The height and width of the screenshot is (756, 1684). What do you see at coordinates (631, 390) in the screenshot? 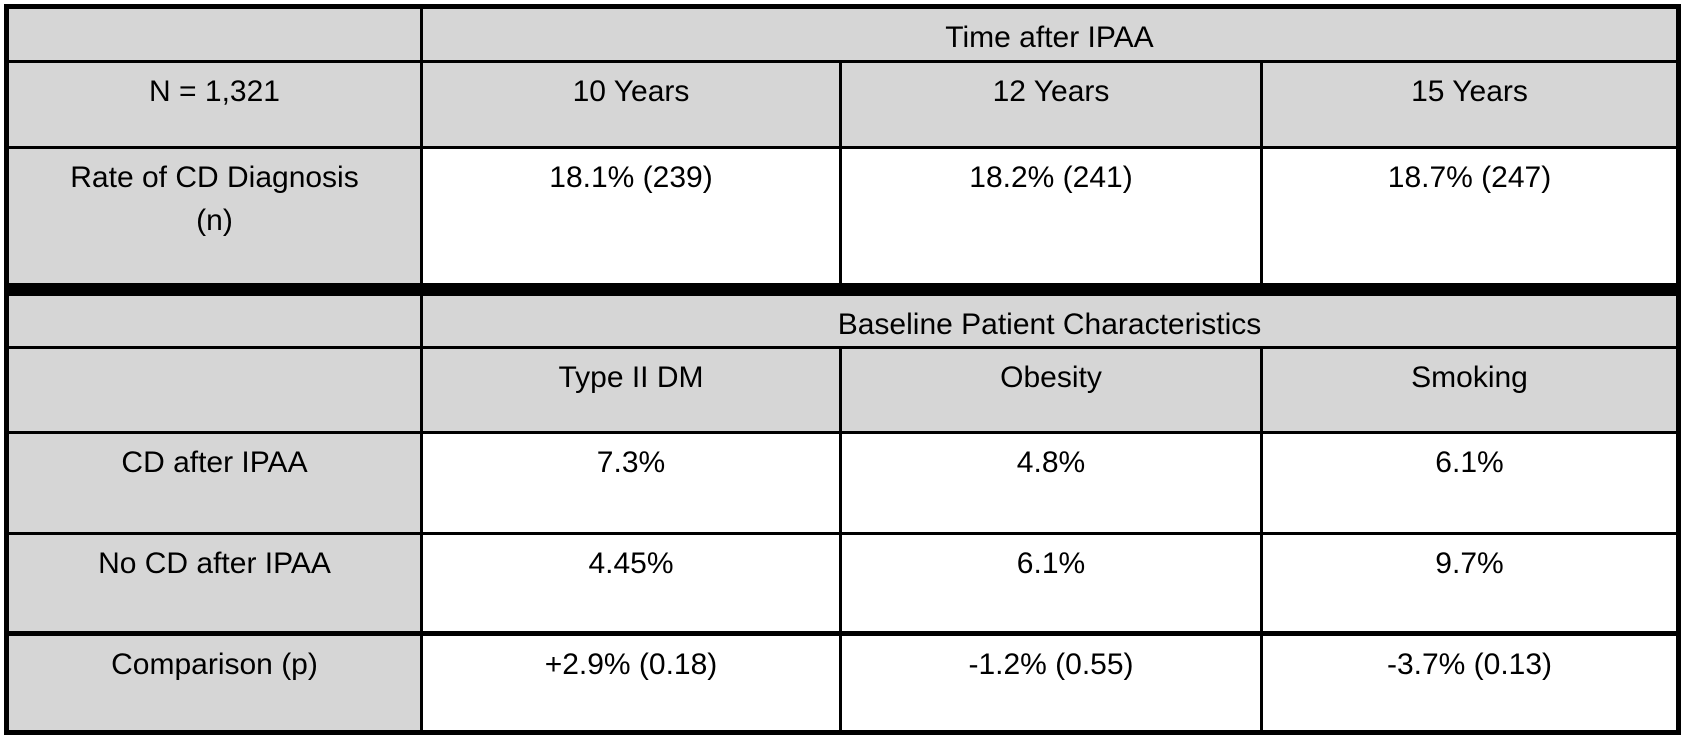
I see `col-header-type-ii-dm: Type II DM` at bounding box center [631, 390].